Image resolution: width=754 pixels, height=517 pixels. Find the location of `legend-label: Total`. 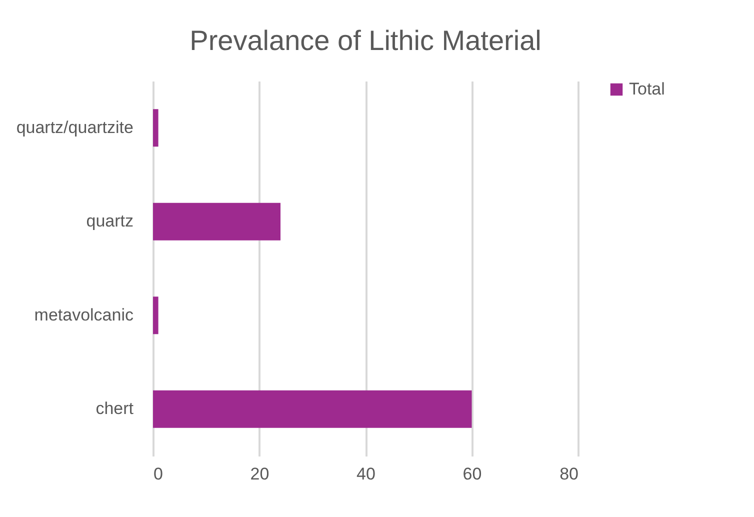

legend-label: Total is located at coordinates (647, 89).